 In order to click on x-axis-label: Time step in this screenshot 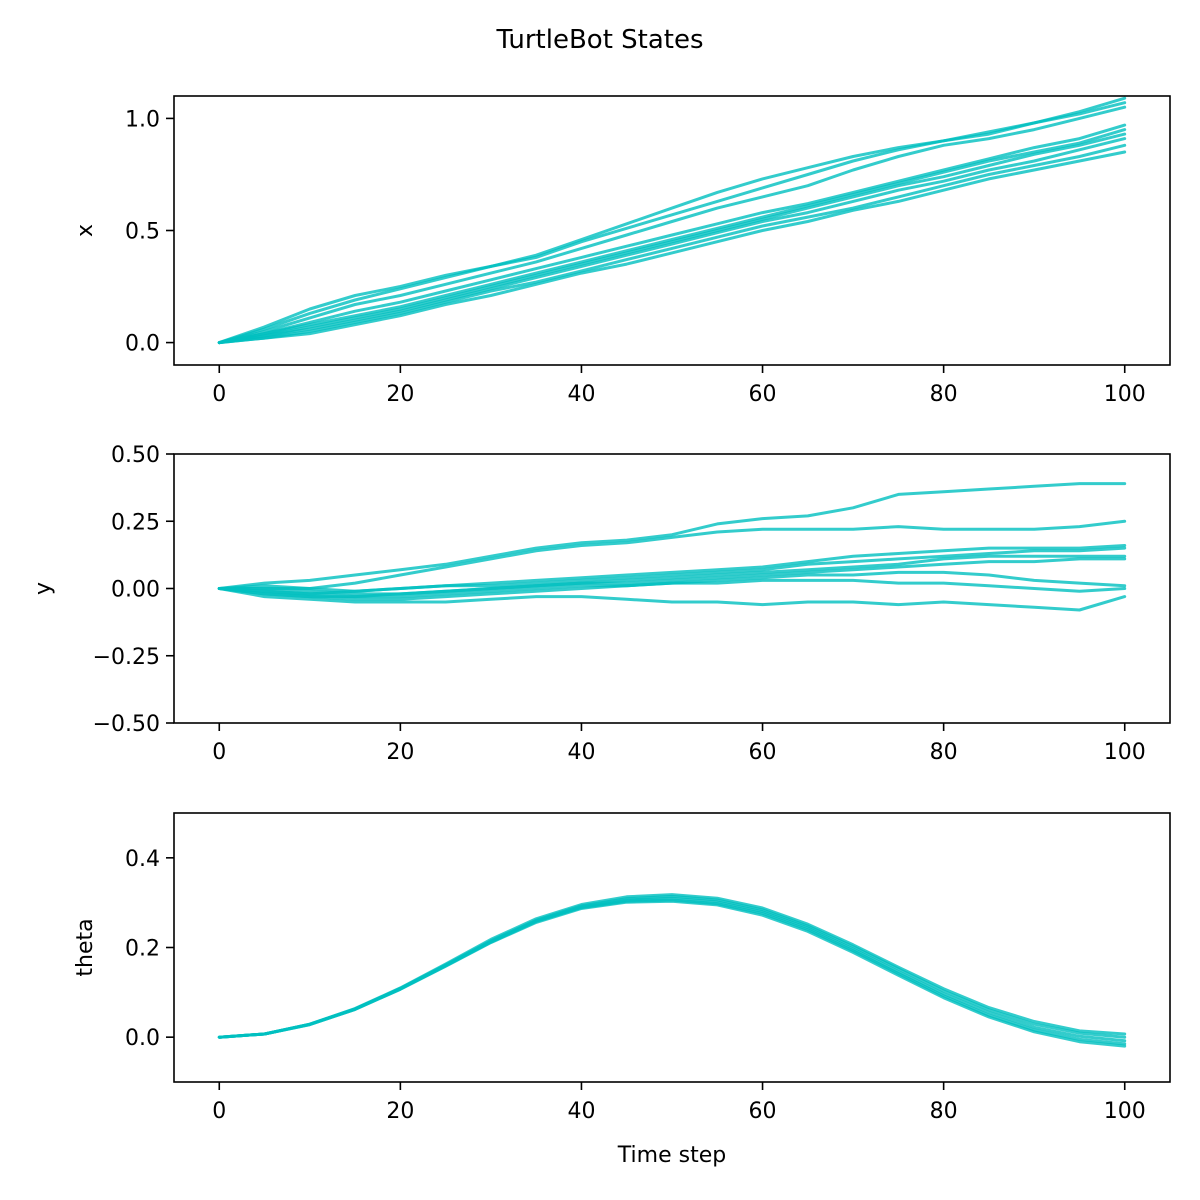, I will do `click(671, 1155)`.